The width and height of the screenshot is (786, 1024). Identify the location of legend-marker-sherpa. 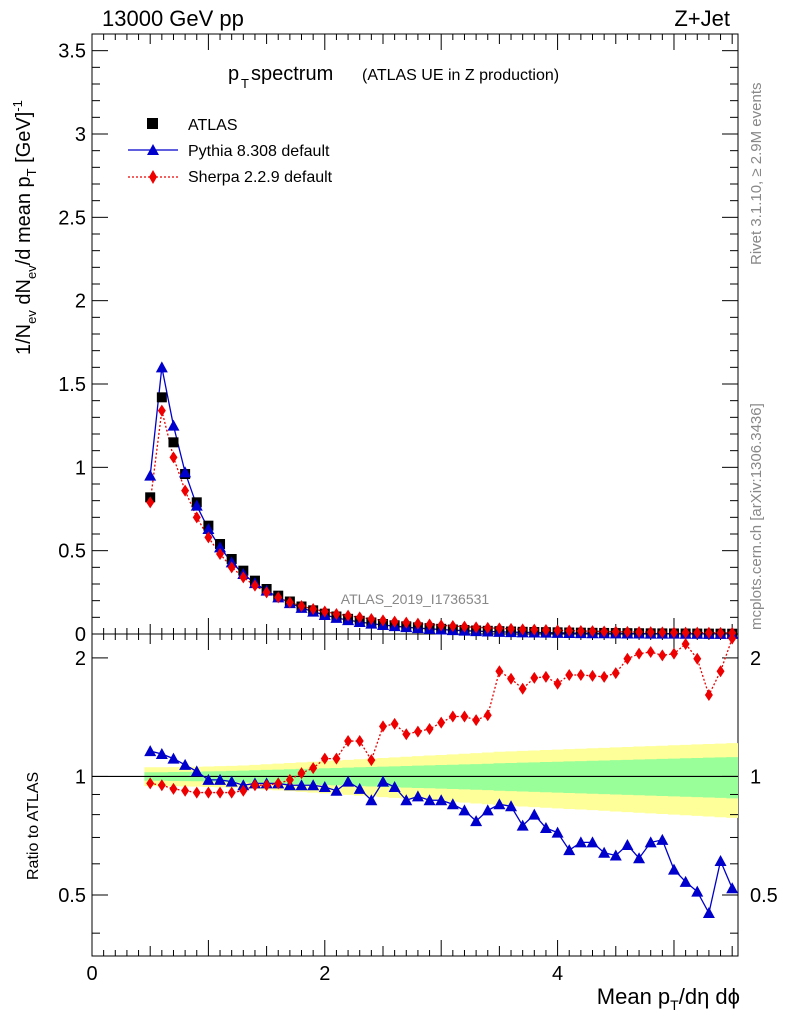
(153, 177).